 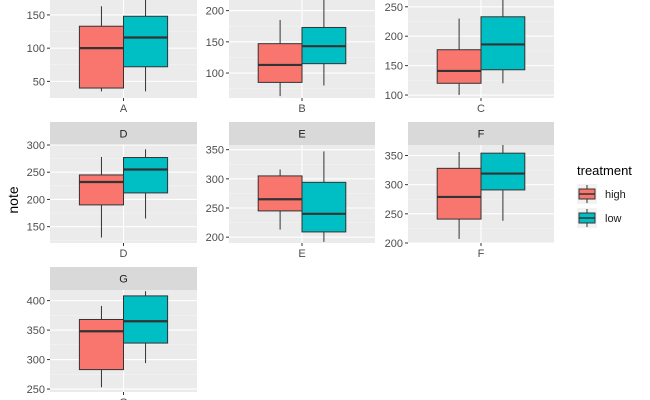 I want to click on x-tick-label: A, so click(x=124, y=109).